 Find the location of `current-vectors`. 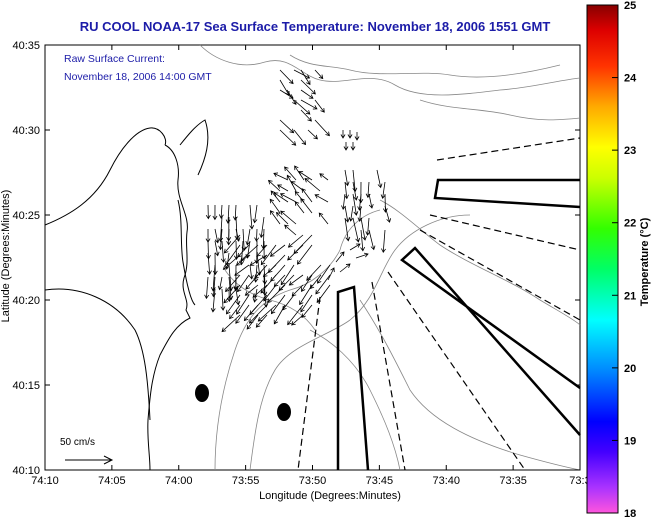

current-vectors is located at coordinates (298, 201).